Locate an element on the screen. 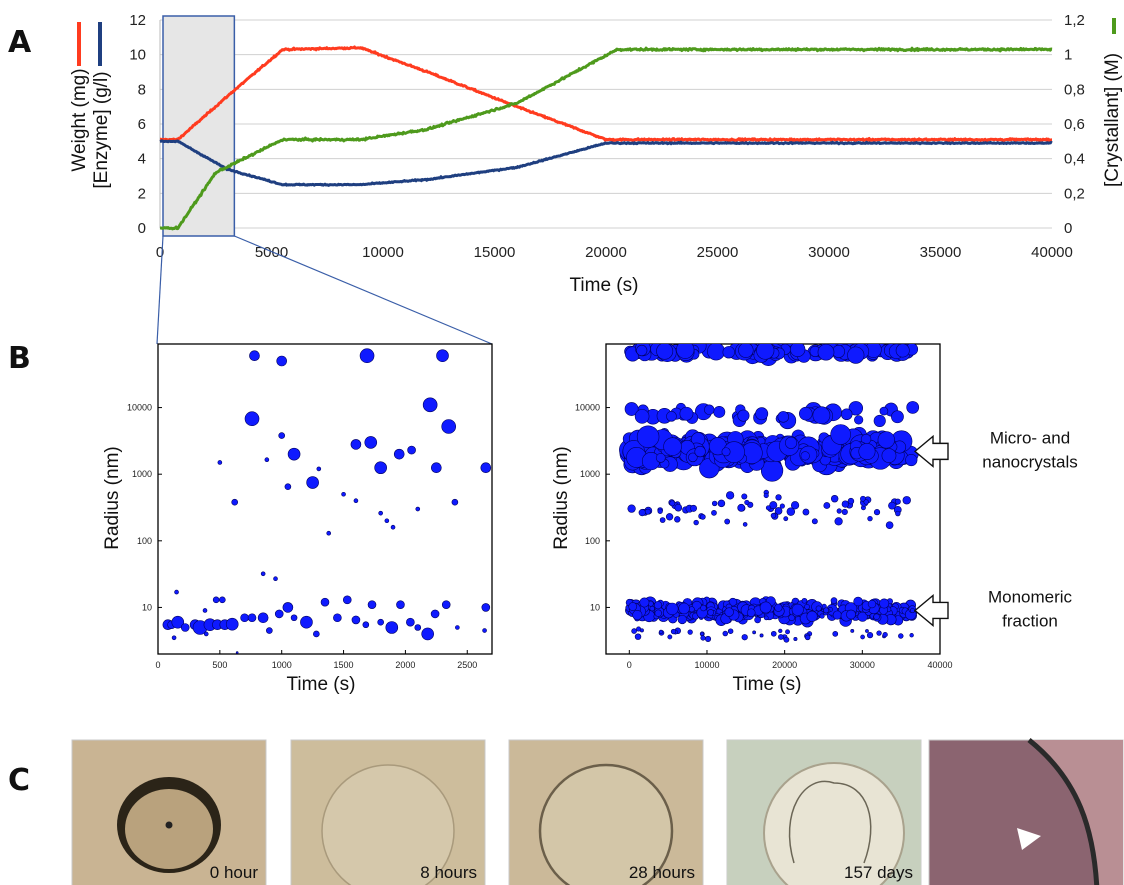 Image resolution: width=1124 pixels, height=885 pixels. droplet-core is located at coordinates (169, 829).